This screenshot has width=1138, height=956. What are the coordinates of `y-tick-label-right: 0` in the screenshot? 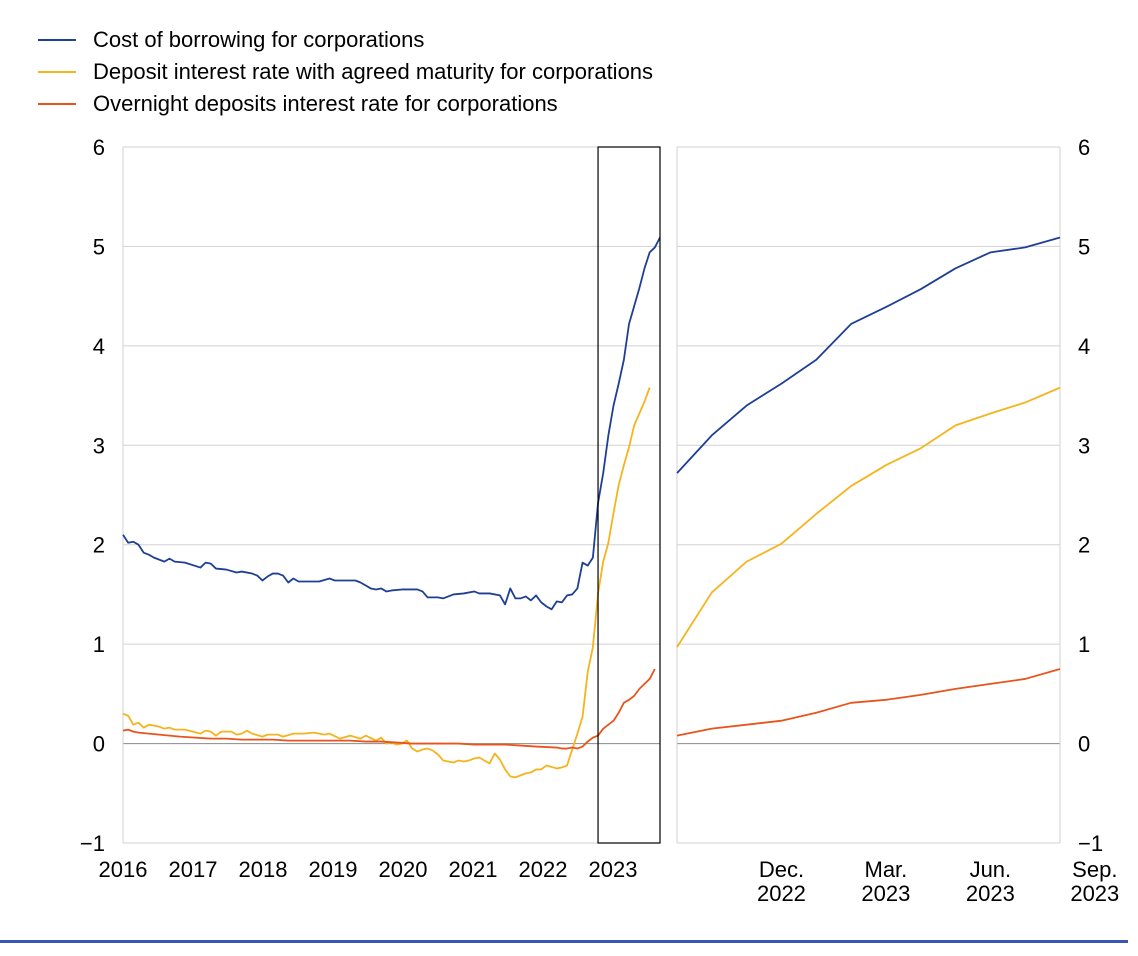 It's located at (1084, 744).